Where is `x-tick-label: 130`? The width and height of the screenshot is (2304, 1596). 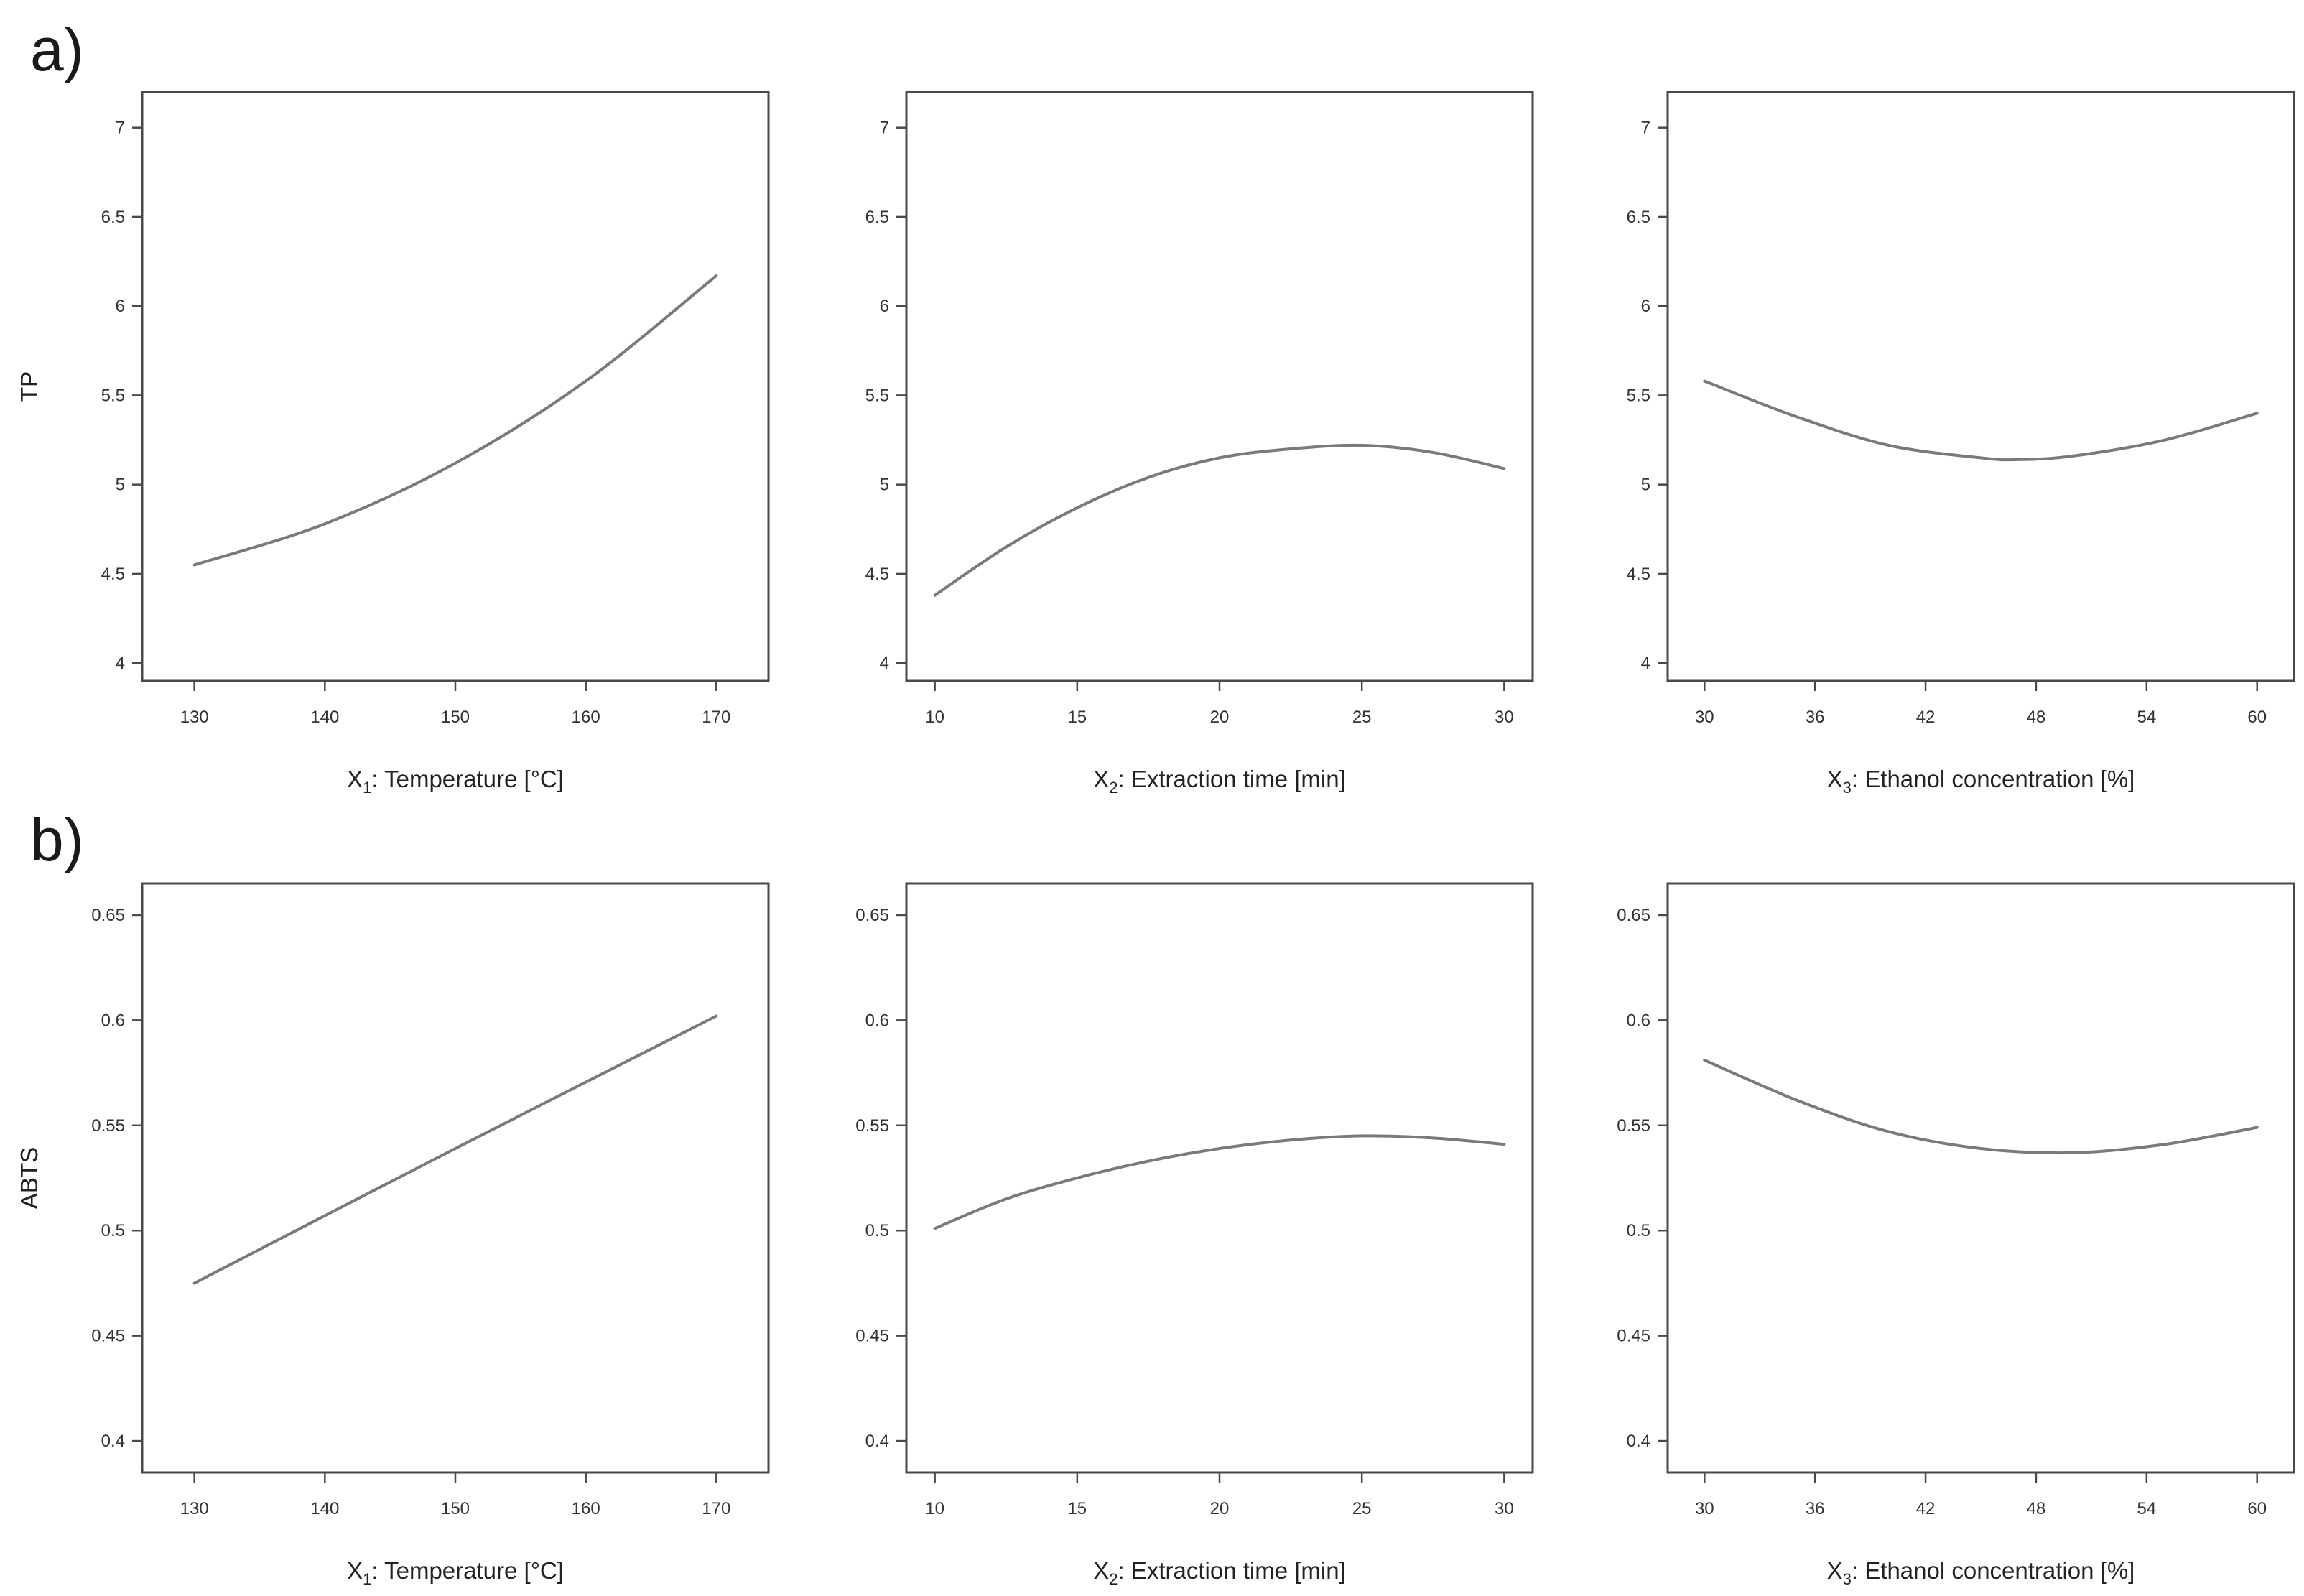 x-tick-label: 130 is located at coordinates (195, 1509).